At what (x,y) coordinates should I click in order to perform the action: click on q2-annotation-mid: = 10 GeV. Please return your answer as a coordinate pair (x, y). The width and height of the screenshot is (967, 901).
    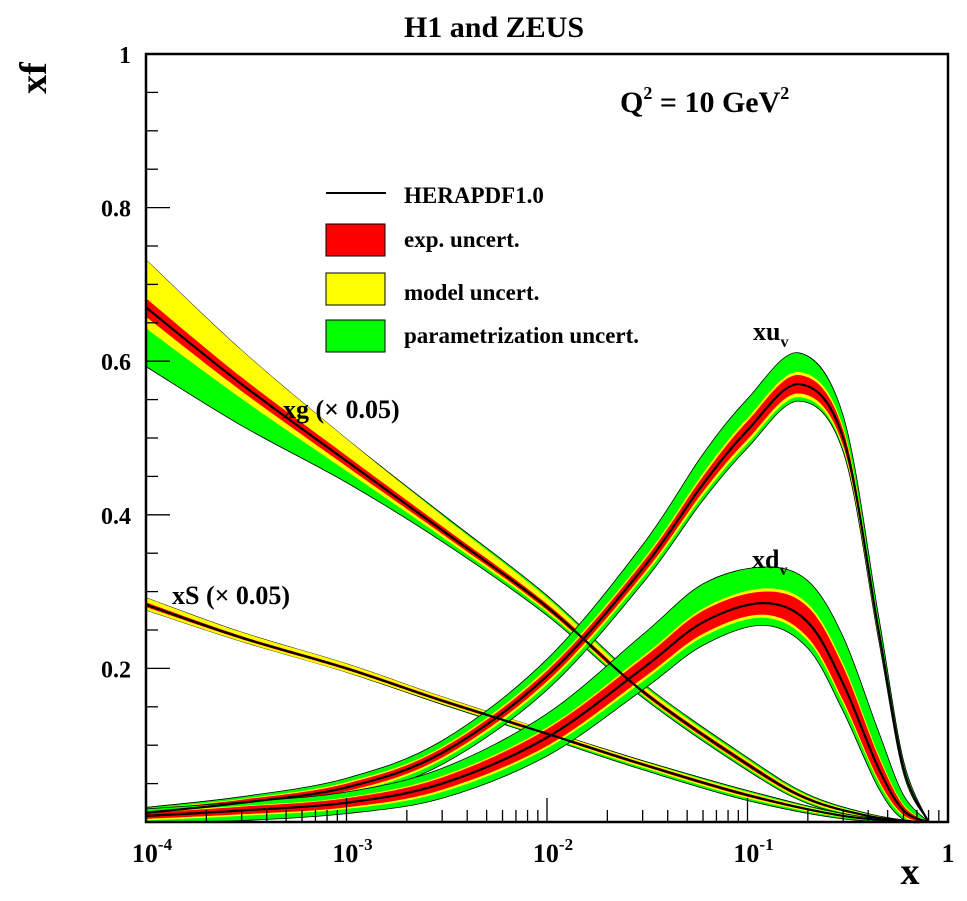
    Looking at the image, I should click on (716, 102).